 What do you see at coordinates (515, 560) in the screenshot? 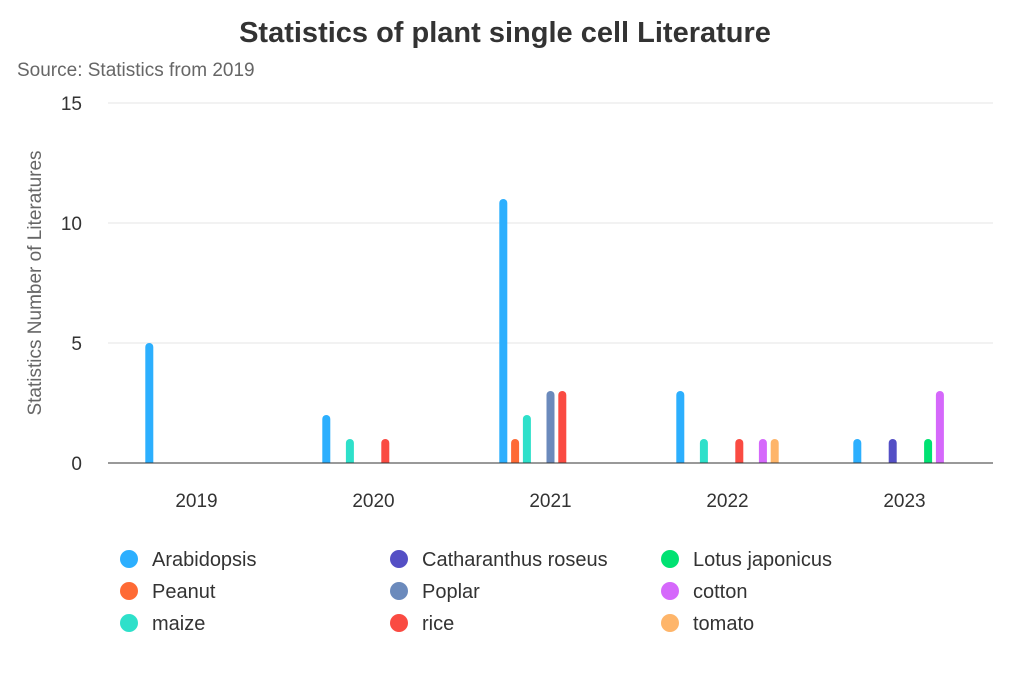
I see `legend-label-catharanthus-roseus: Catharanthus roseus` at bounding box center [515, 560].